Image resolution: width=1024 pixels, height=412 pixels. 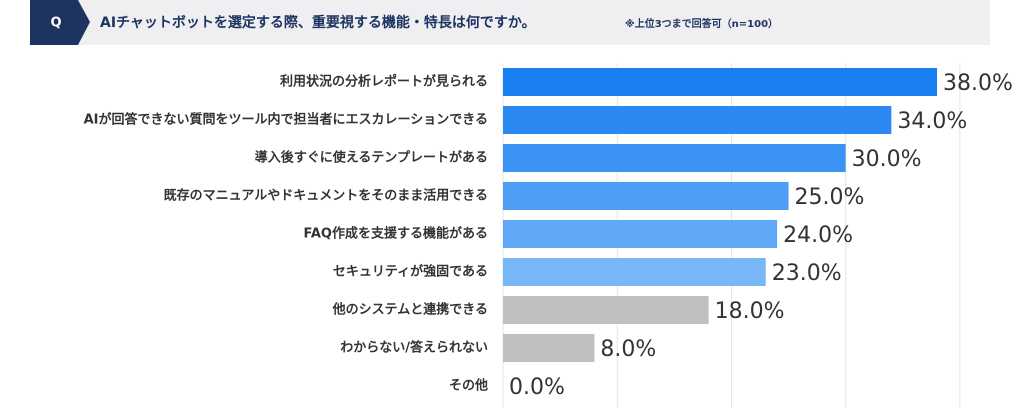 What do you see at coordinates (537, 387) in the screenshot?
I see `value-label: 0.0%` at bounding box center [537, 387].